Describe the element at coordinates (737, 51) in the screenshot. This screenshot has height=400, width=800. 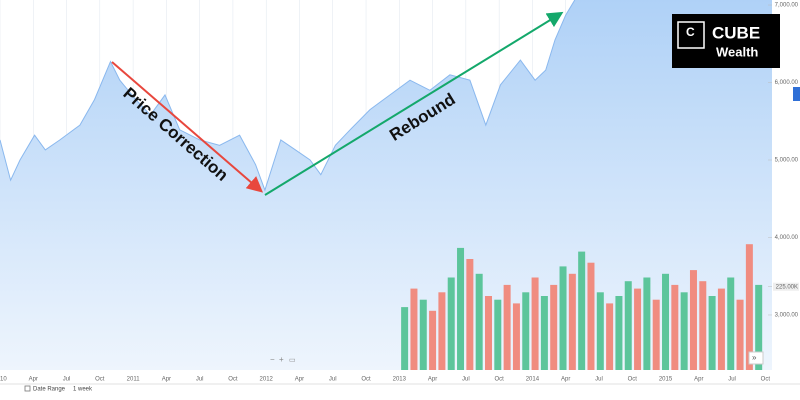
I see `logo-text: Wealth` at that location.